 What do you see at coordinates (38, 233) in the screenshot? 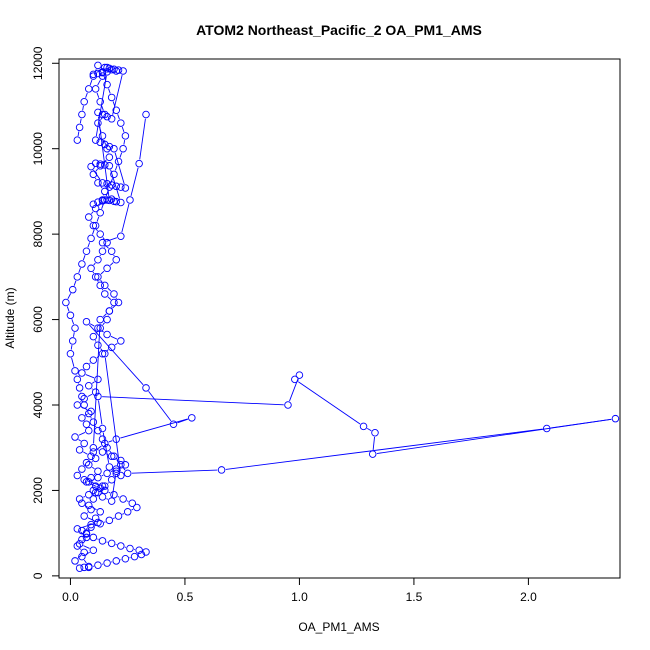
I see `y-tick-label: 8000` at bounding box center [38, 233].